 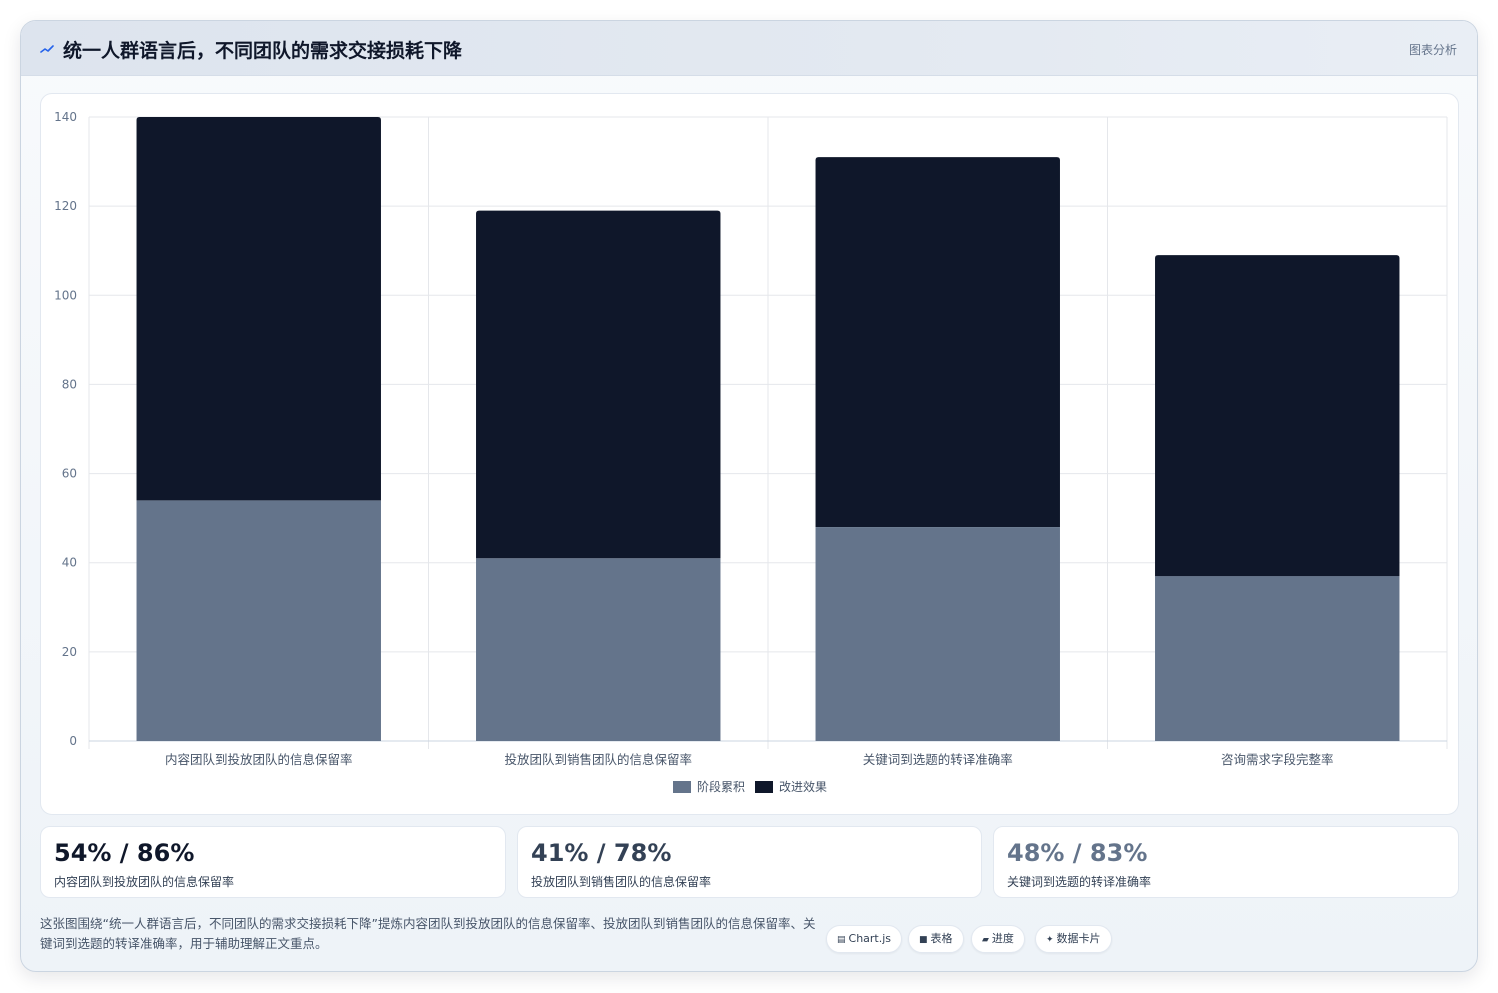 What do you see at coordinates (65, 206) in the screenshot?
I see `y-tick-label: 120` at bounding box center [65, 206].